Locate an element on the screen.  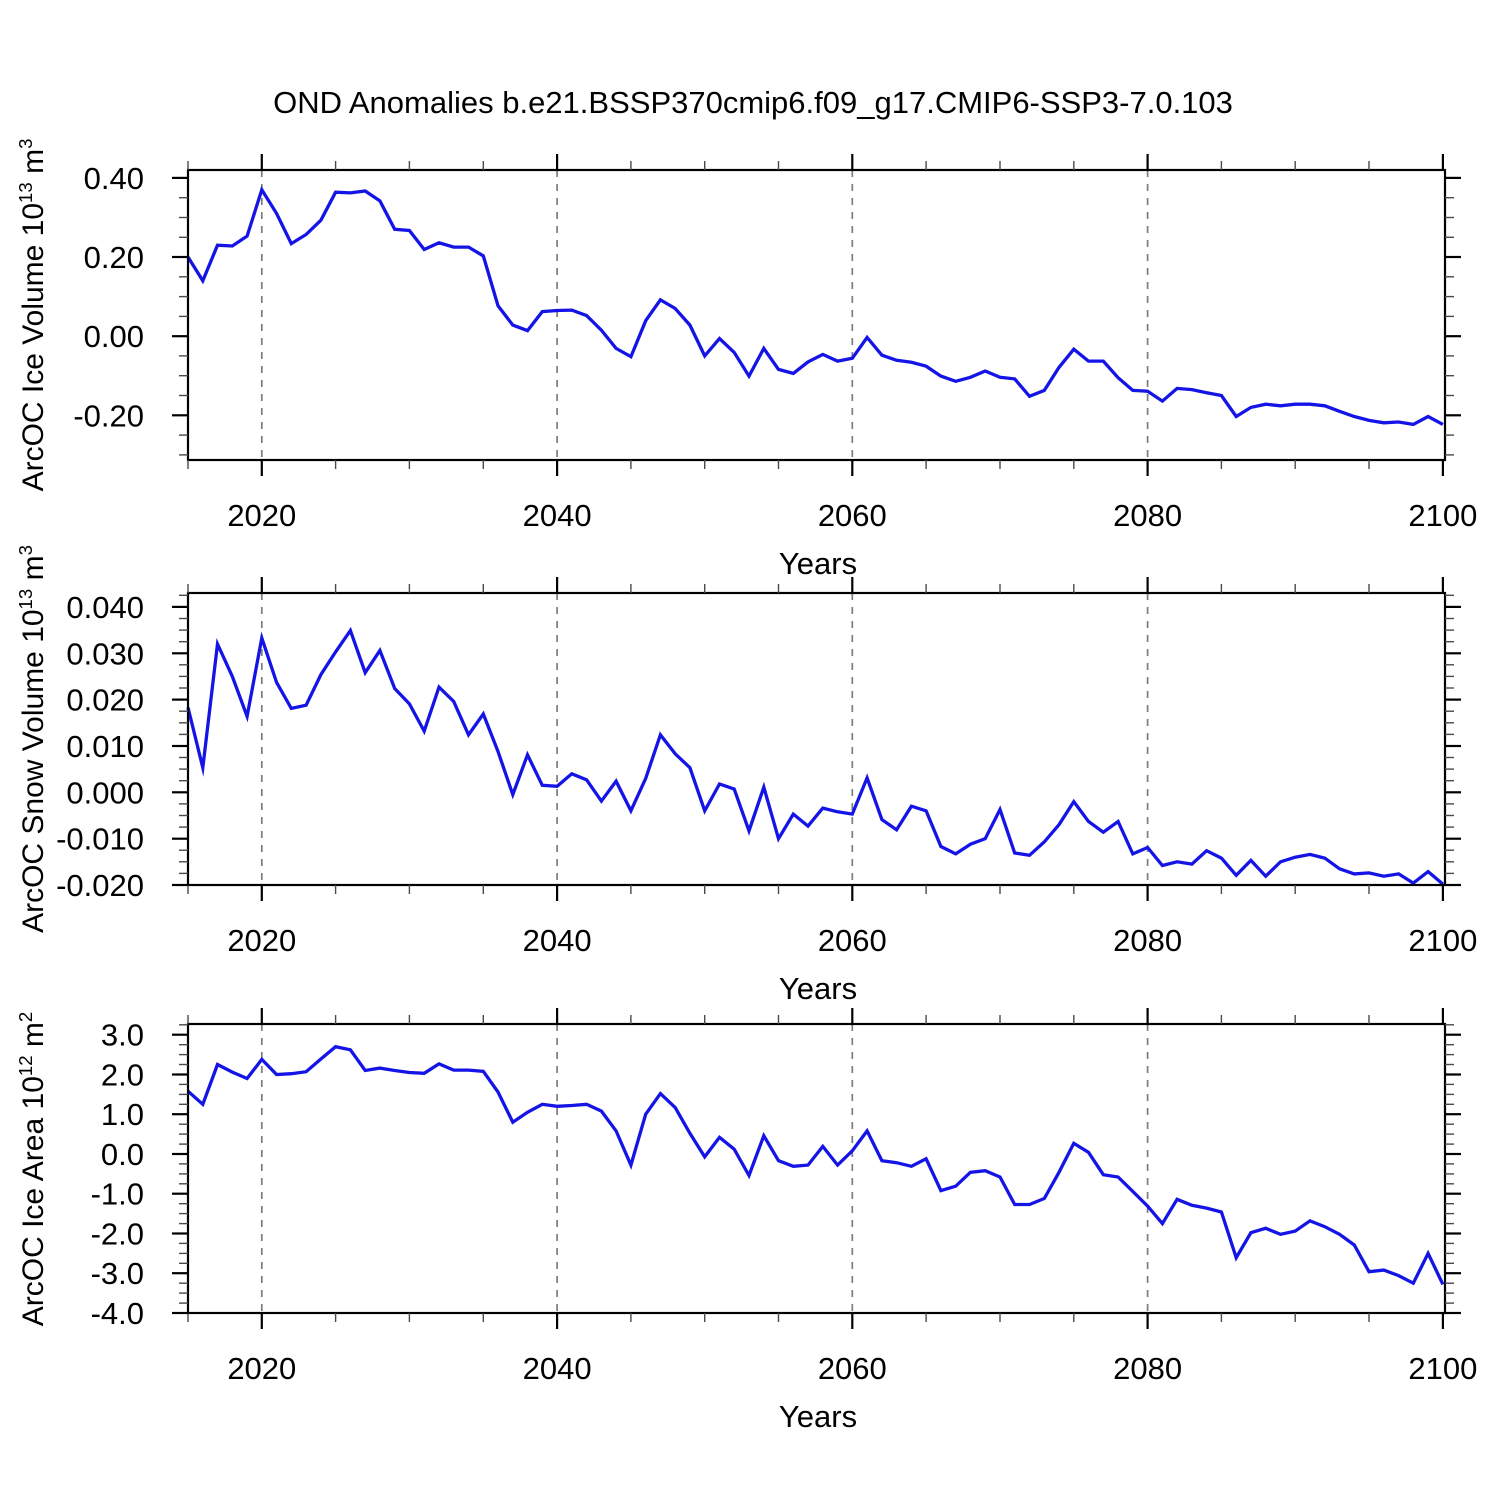
y-tick-label: -0.020 is located at coordinates (100, 885).